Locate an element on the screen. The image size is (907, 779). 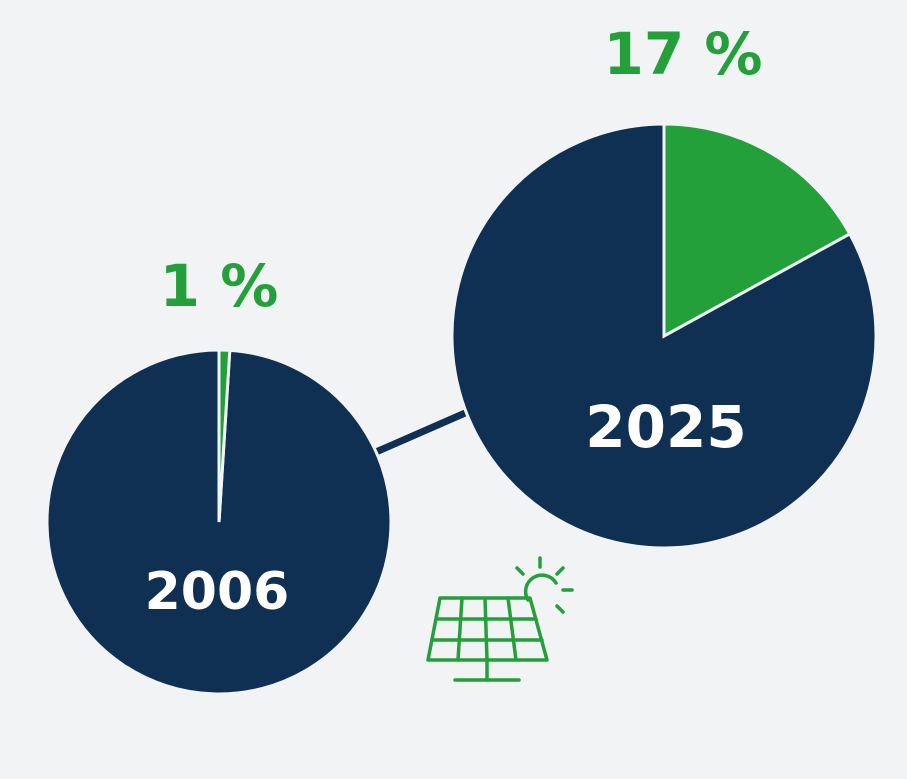
solar-panel-icon is located at coordinates (500, 619).